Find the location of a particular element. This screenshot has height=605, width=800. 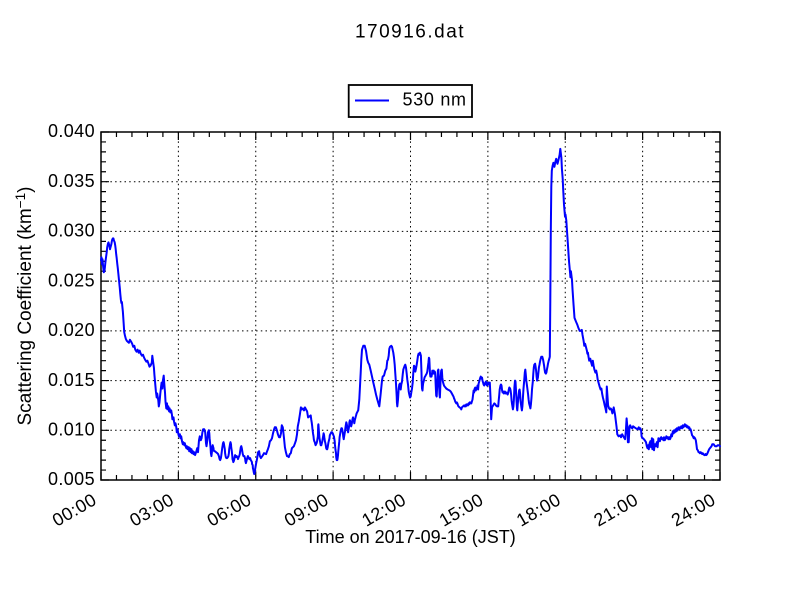

svg-text: Time on 2017-09-16 (JST) is located at coordinates (410, 537).